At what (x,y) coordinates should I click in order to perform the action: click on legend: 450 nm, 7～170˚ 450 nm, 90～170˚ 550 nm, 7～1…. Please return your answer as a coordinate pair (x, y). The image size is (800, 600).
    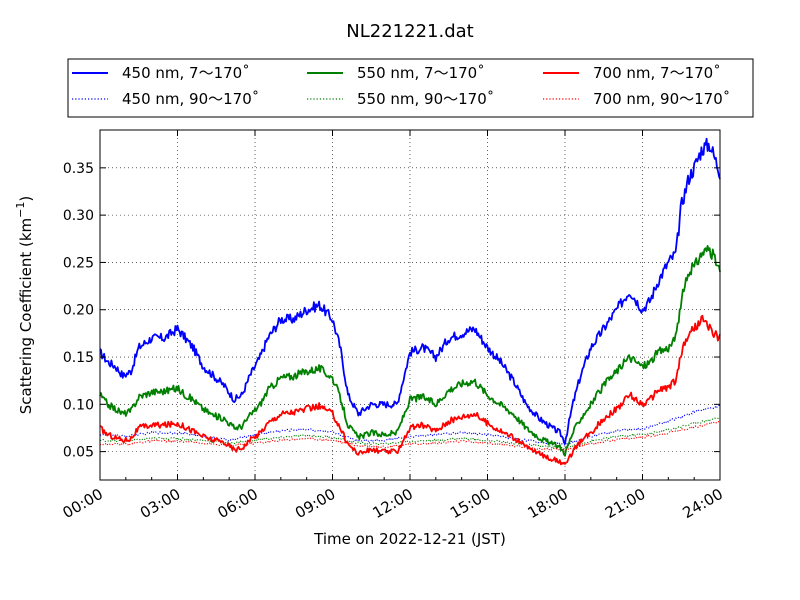
    Looking at the image, I should click on (410, 88).